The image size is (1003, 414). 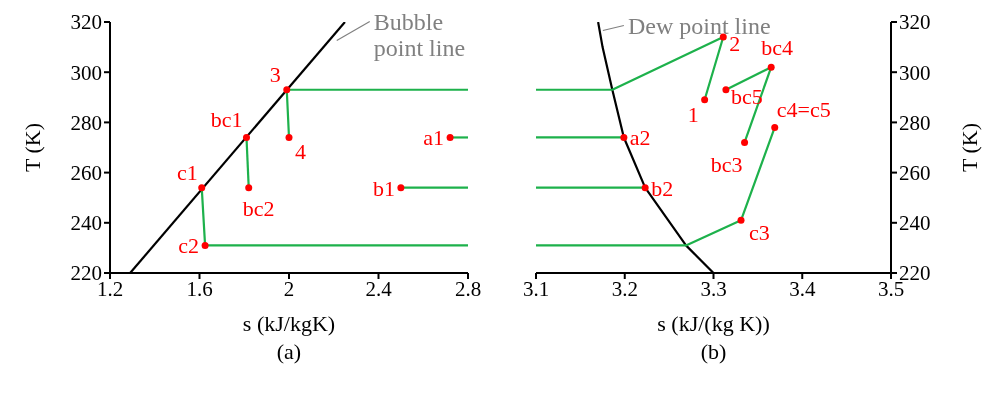 What do you see at coordinates (803, 110) in the screenshot?
I see `annotation: c4=c5` at bounding box center [803, 110].